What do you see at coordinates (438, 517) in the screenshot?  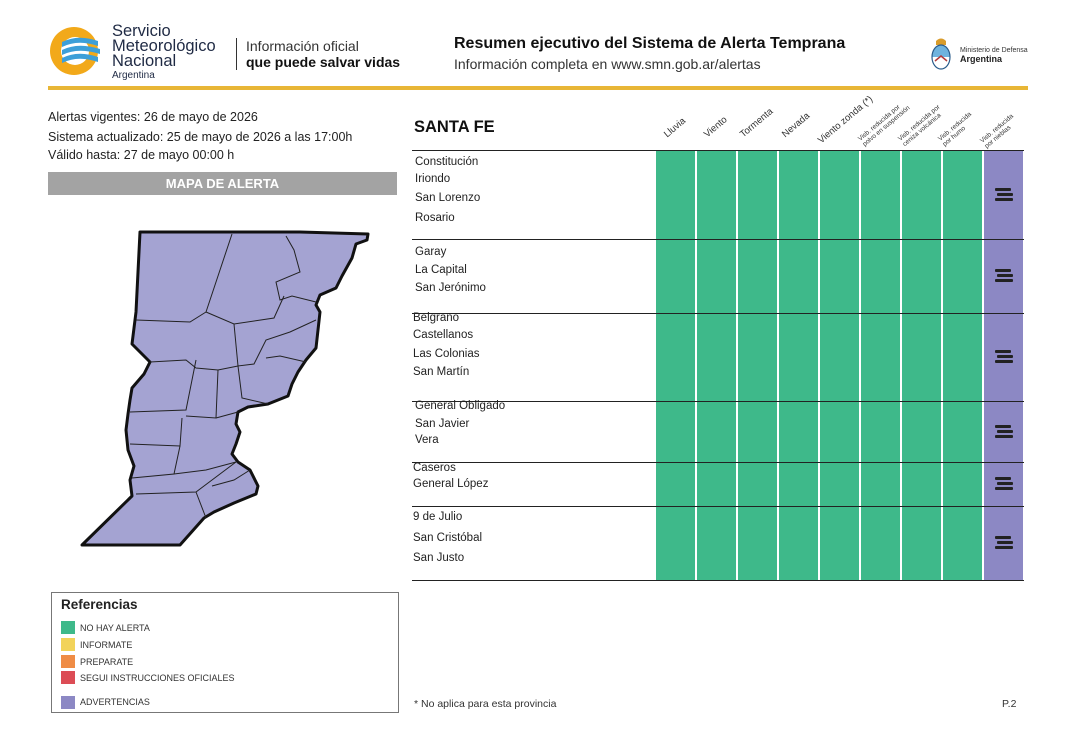 I see `department-name: 9 de Julio` at bounding box center [438, 517].